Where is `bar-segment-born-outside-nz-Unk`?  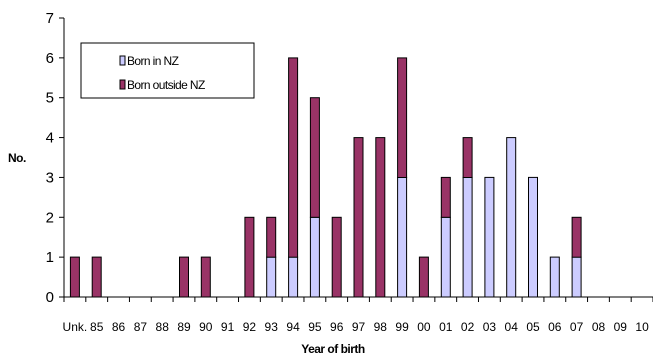
bar-segment-born-outside-nz-Unk is located at coordinates (74, 277).